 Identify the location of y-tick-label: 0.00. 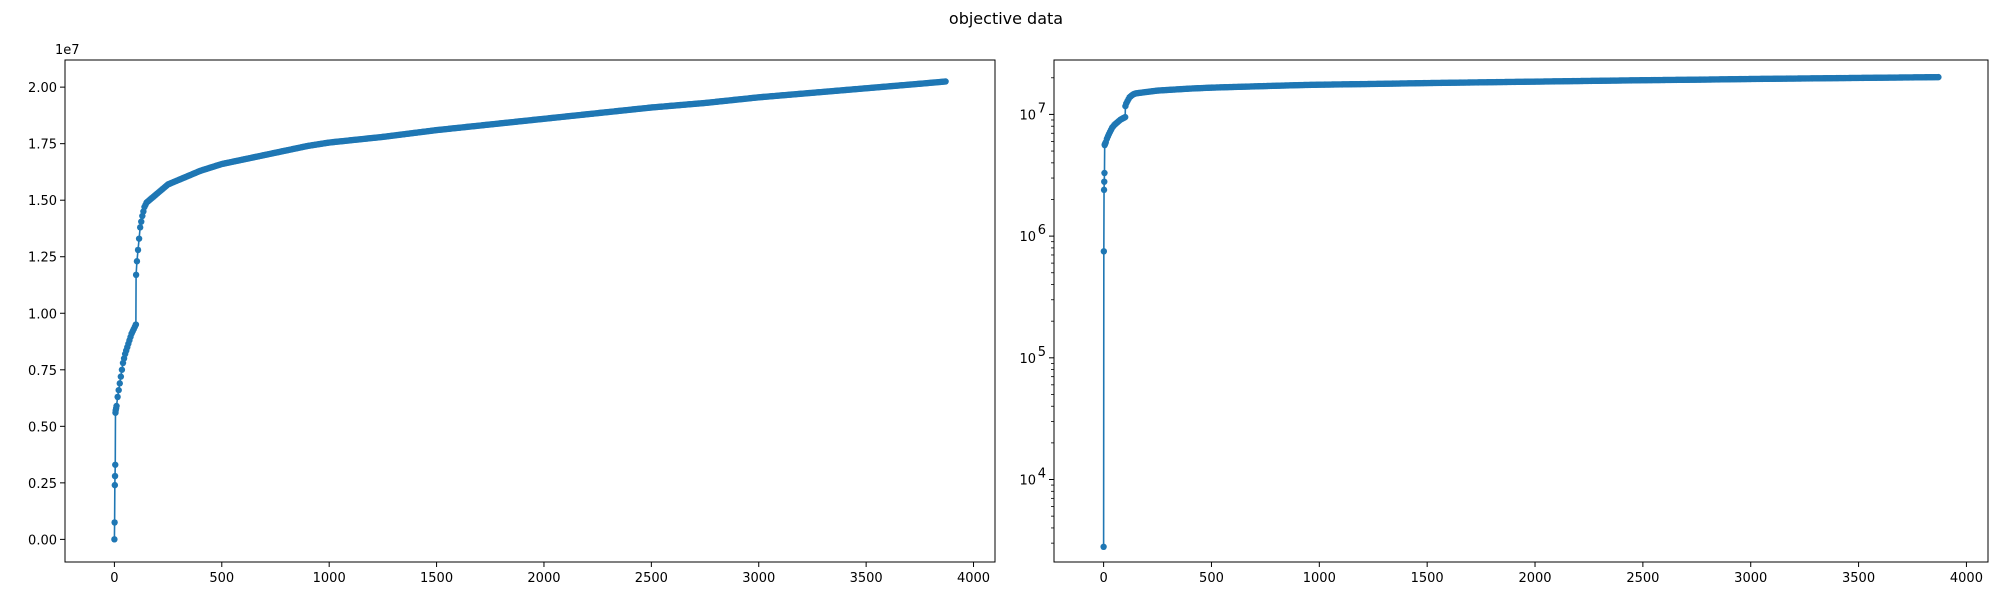
(42, 540).